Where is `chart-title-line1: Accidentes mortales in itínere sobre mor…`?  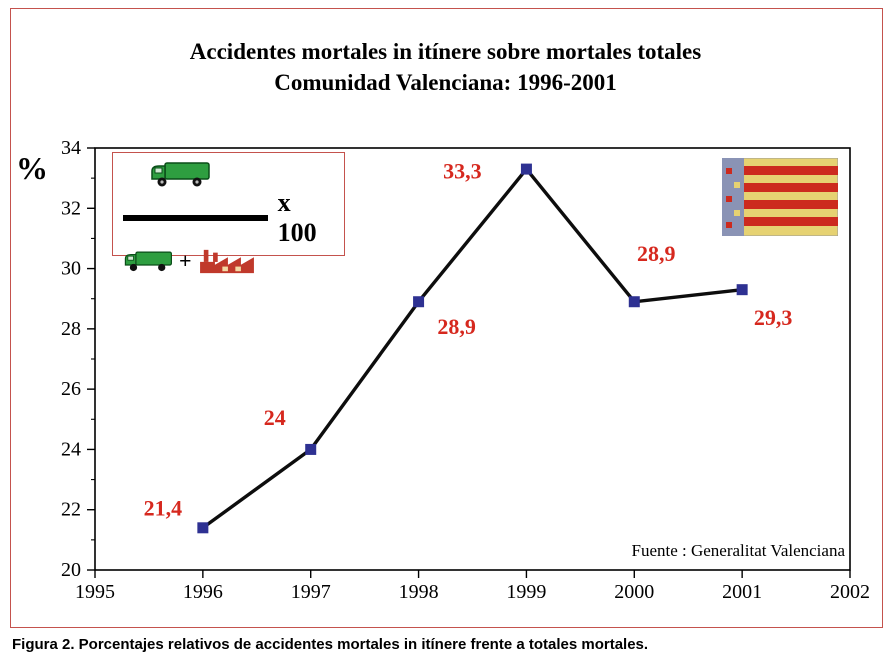
chart-title-line1: Accidentes mortales in itínere sobre mor… is located at coordinates (445, 51).